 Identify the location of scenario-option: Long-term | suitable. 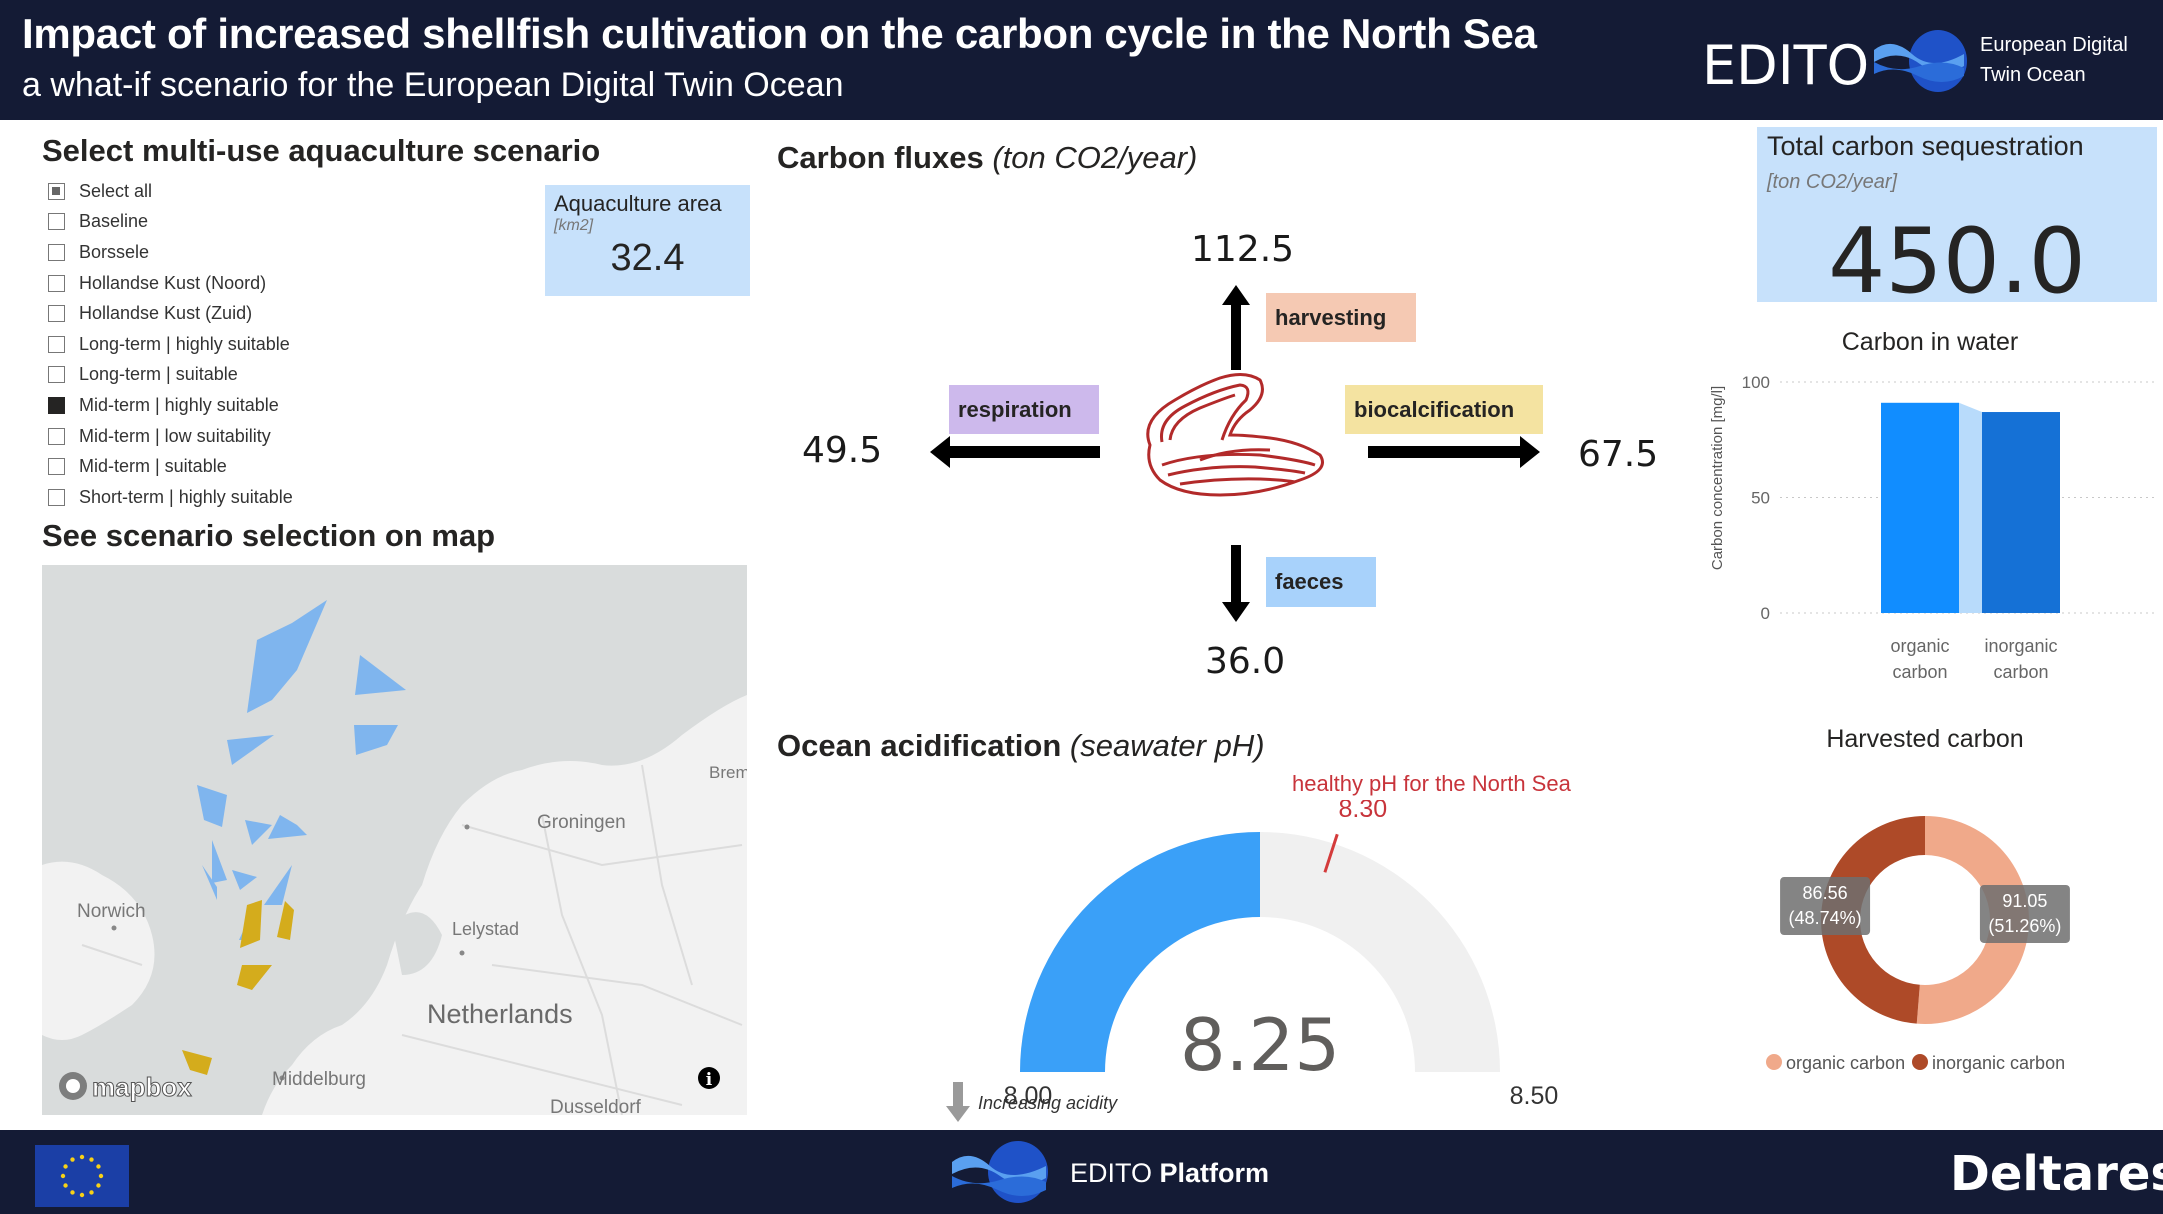
(170, 375).